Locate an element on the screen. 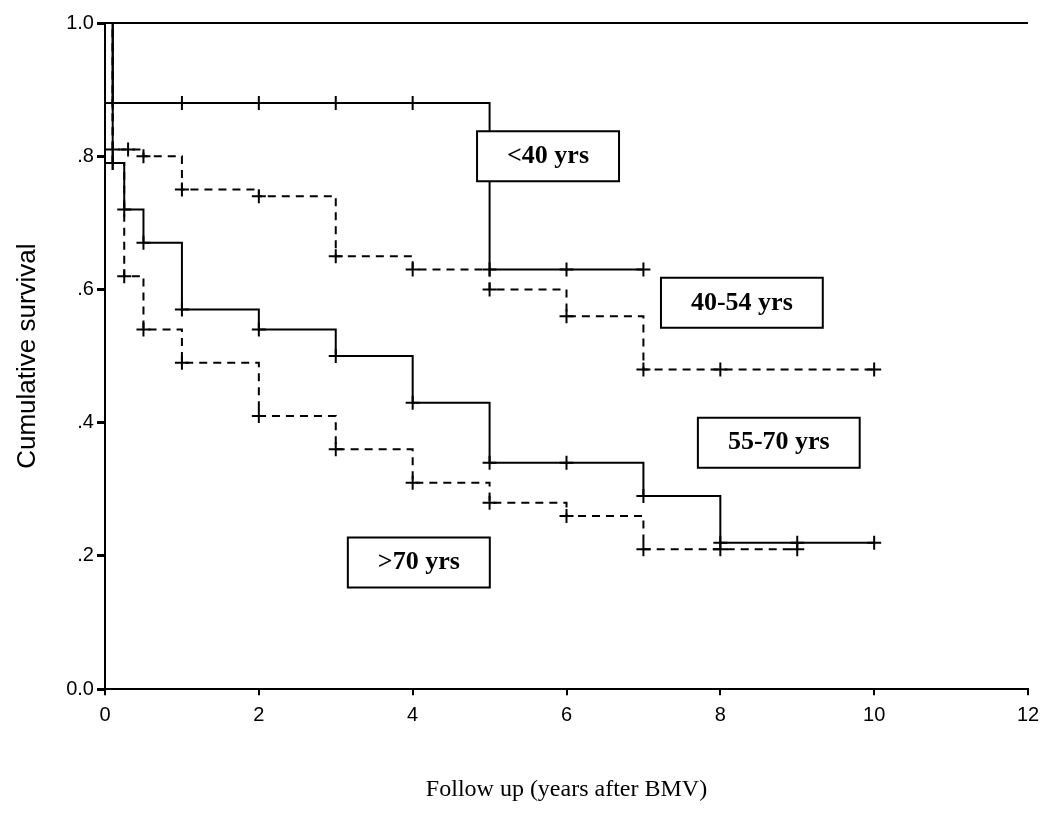 This screenshot has height=822, width=1057. series-label: <40 yrs is located at coordinates (548, 154).